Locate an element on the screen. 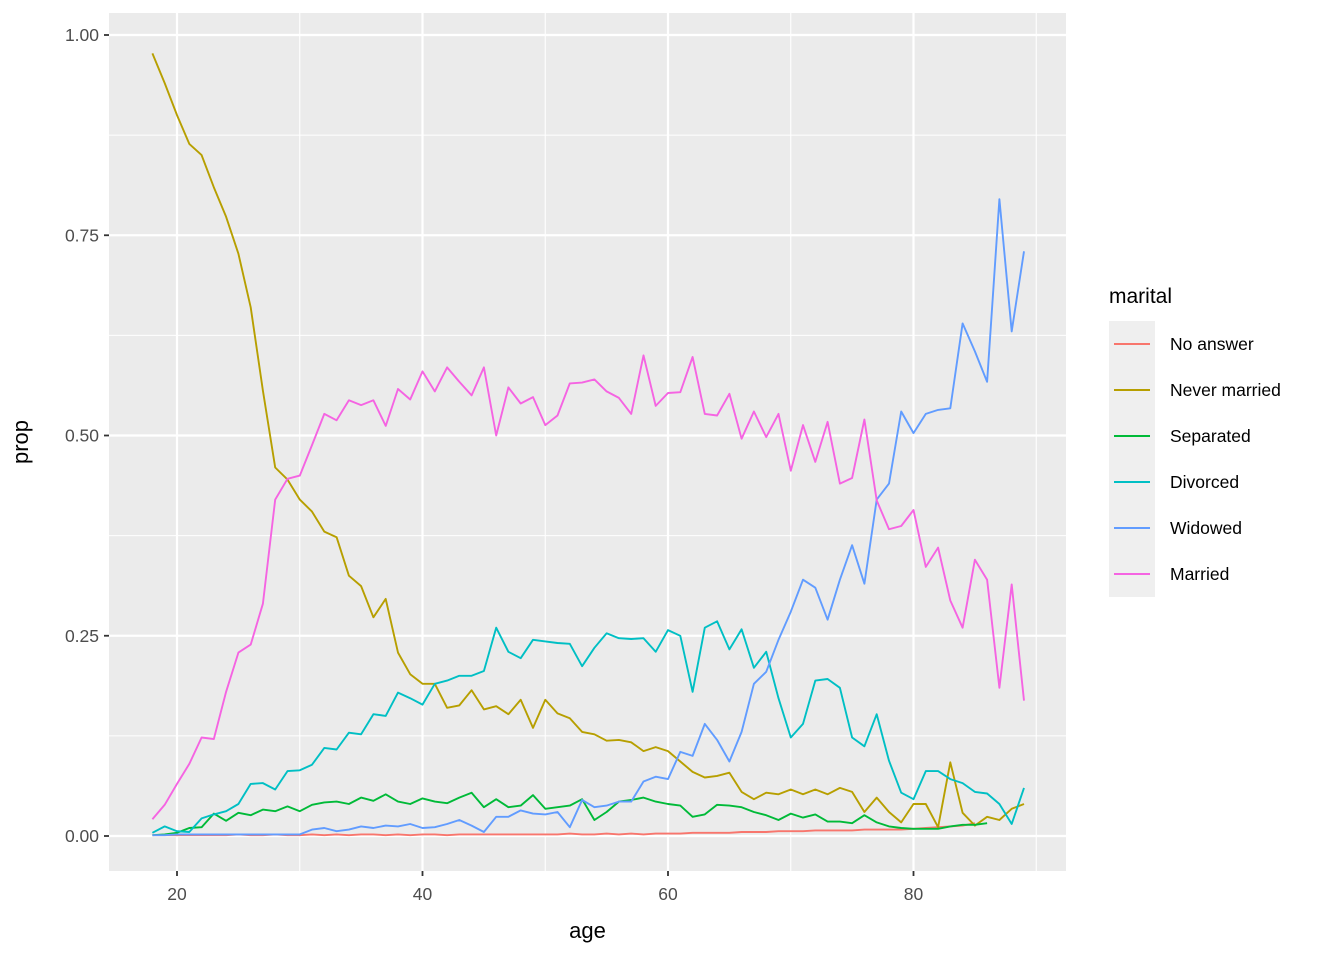 The height and width of the screenshot is (960, 1344). x-tick-label-80: 80 is located at coordinates (914, 894).